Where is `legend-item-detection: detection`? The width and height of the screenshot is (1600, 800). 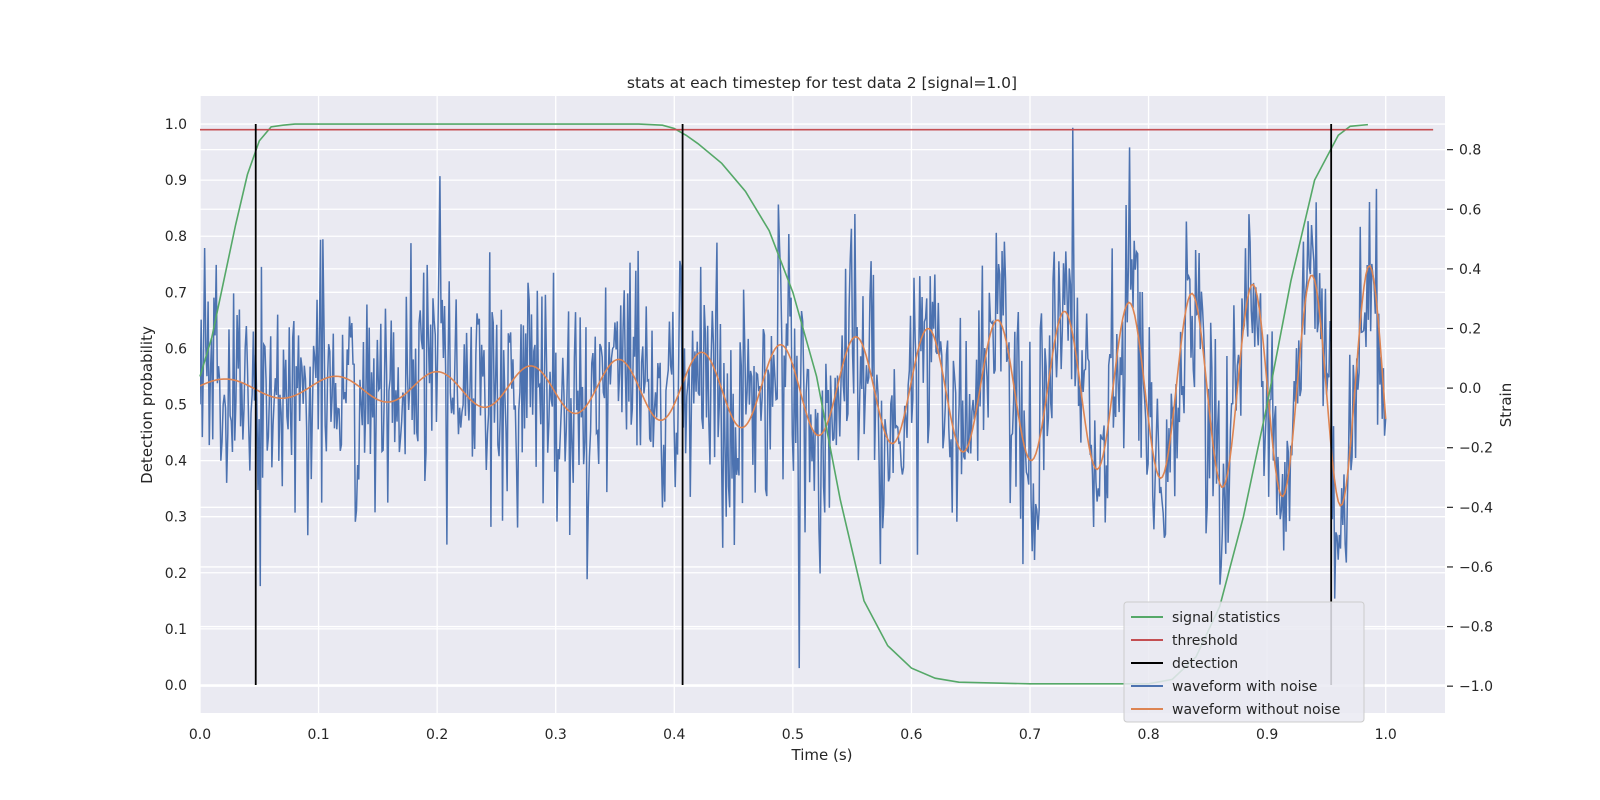 legend-item-detection: detection is located at coordinates (1184, 664).